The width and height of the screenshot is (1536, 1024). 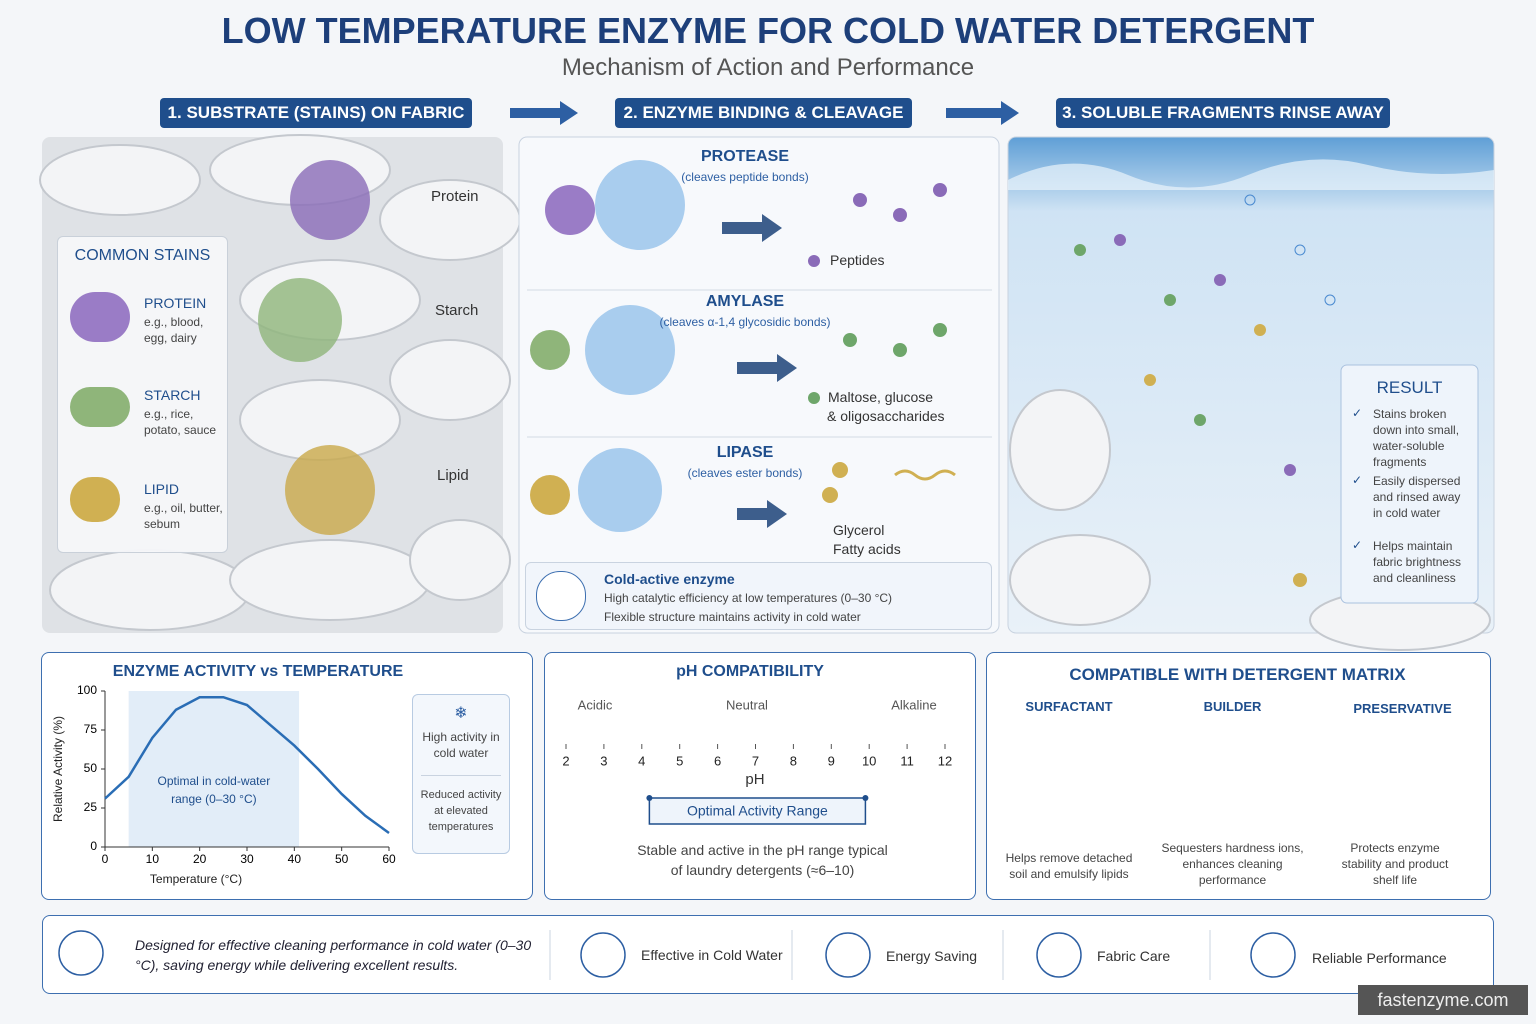 I want to click on enzyme-shapes, so click(x=743, y=346).